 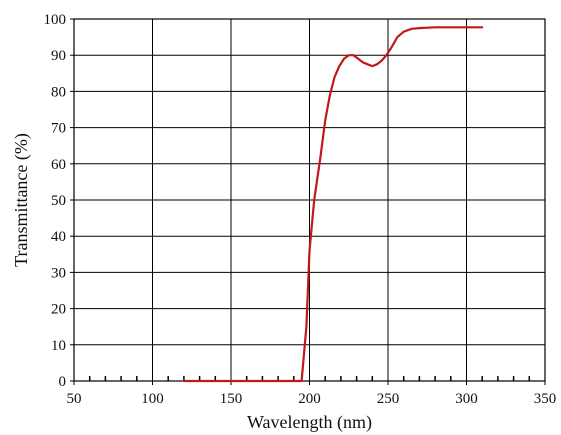 What do you see at coordinates (466, 399) in the screenshot?
I see `x-tick-label-5: 300` at bounding box center [466, 399].